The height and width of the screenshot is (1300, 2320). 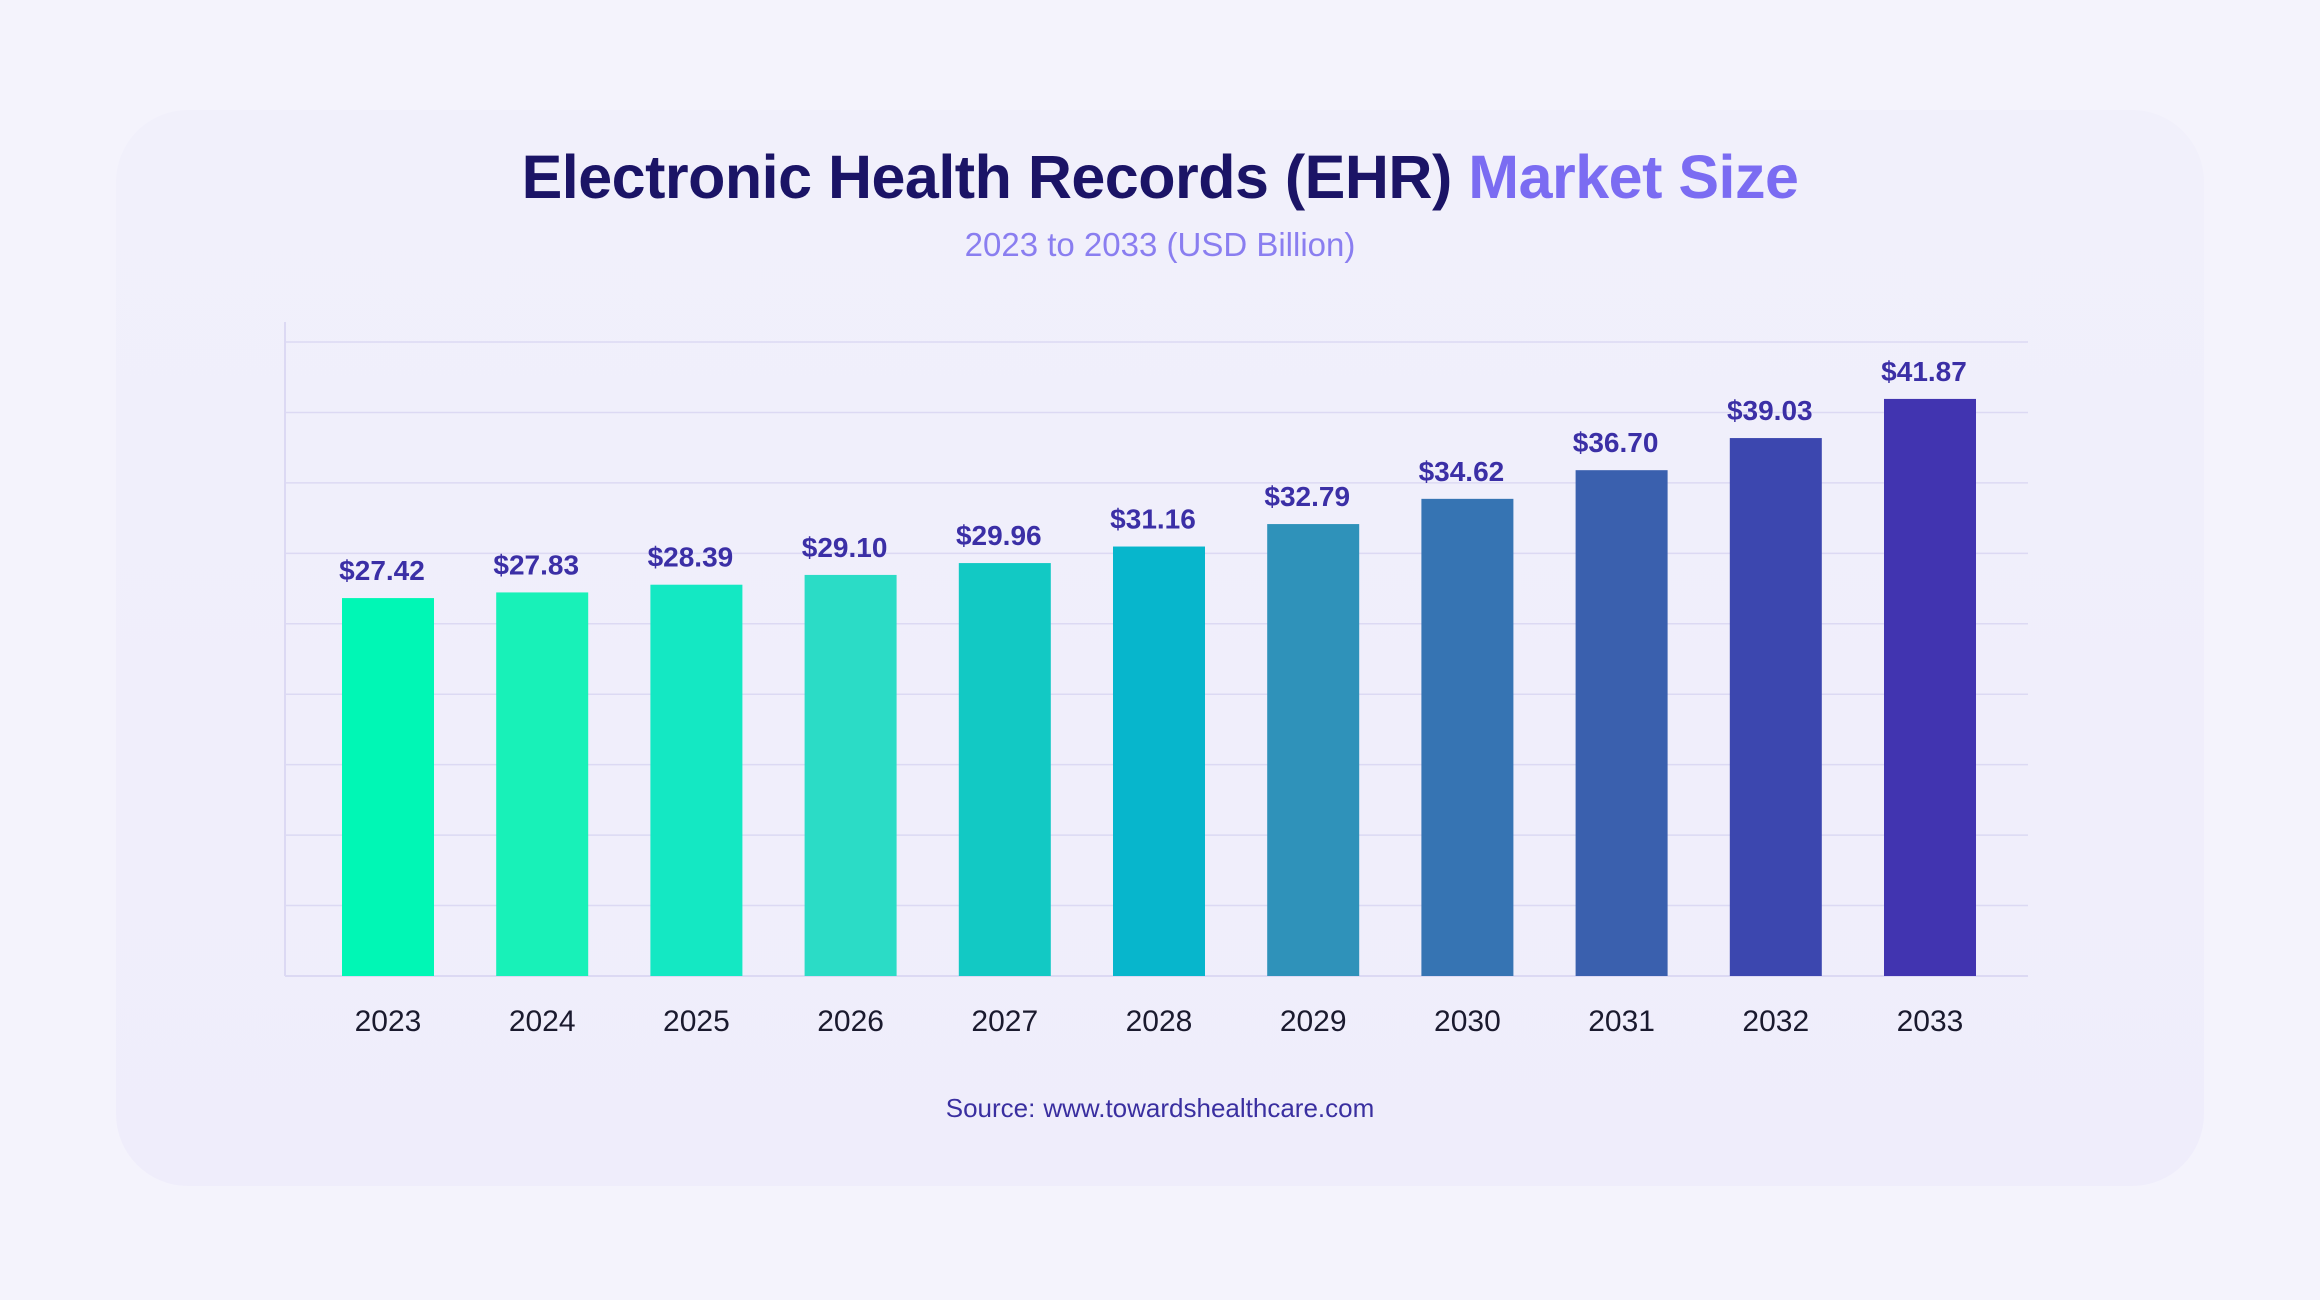 What do you see at coordinates (536, 564) in the screenshot?
I see `value-label-2024: $27.83` at bounding box center [536, 564].